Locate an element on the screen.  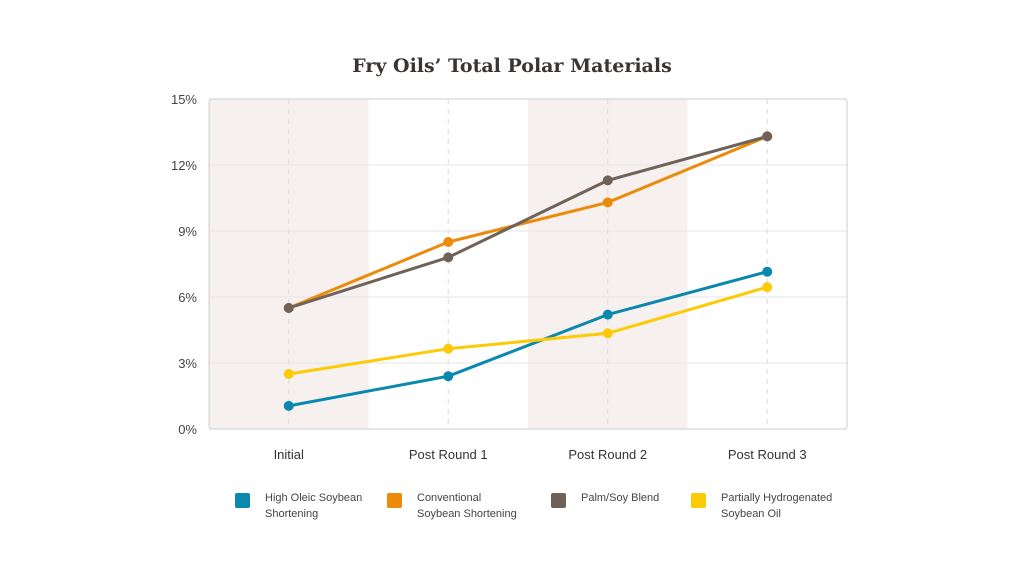
legend-item: Partially Hydrogenated Soybean Oil is located at coordinates (766, 506).